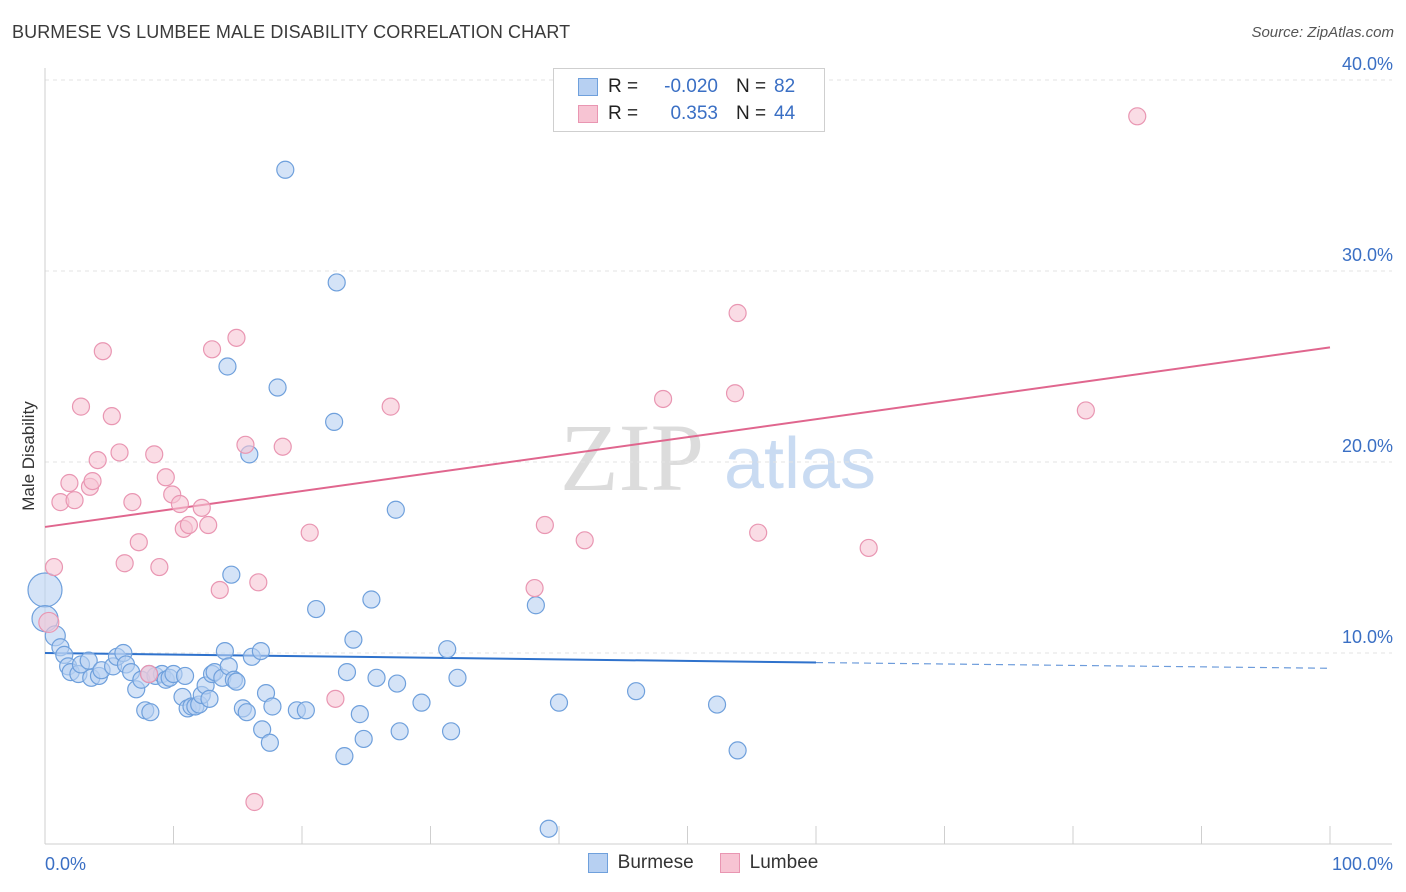  I want to click on y-tick-label: 40.0%, so click(1367, 64).